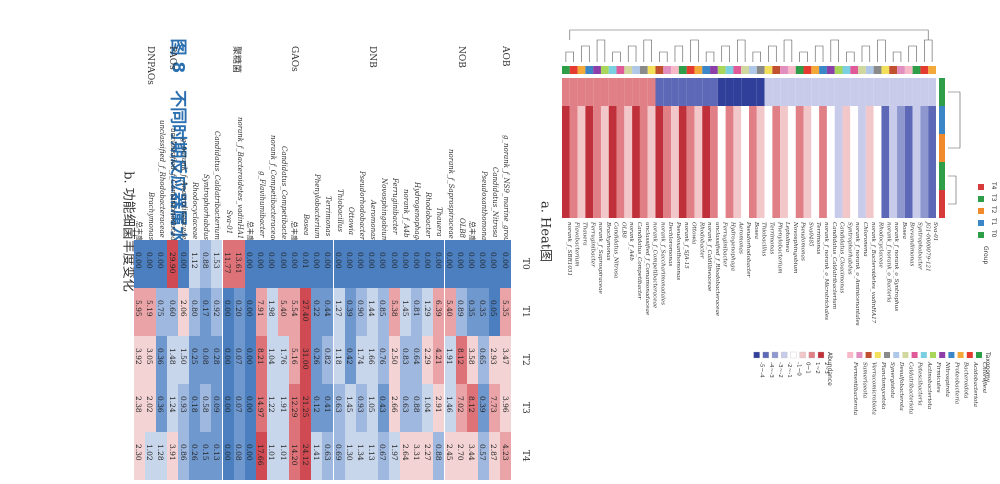 The height and width of the screenshot is (484, 1000). I want to click on abundance-legend-label: 2~3, so click(826, 368).